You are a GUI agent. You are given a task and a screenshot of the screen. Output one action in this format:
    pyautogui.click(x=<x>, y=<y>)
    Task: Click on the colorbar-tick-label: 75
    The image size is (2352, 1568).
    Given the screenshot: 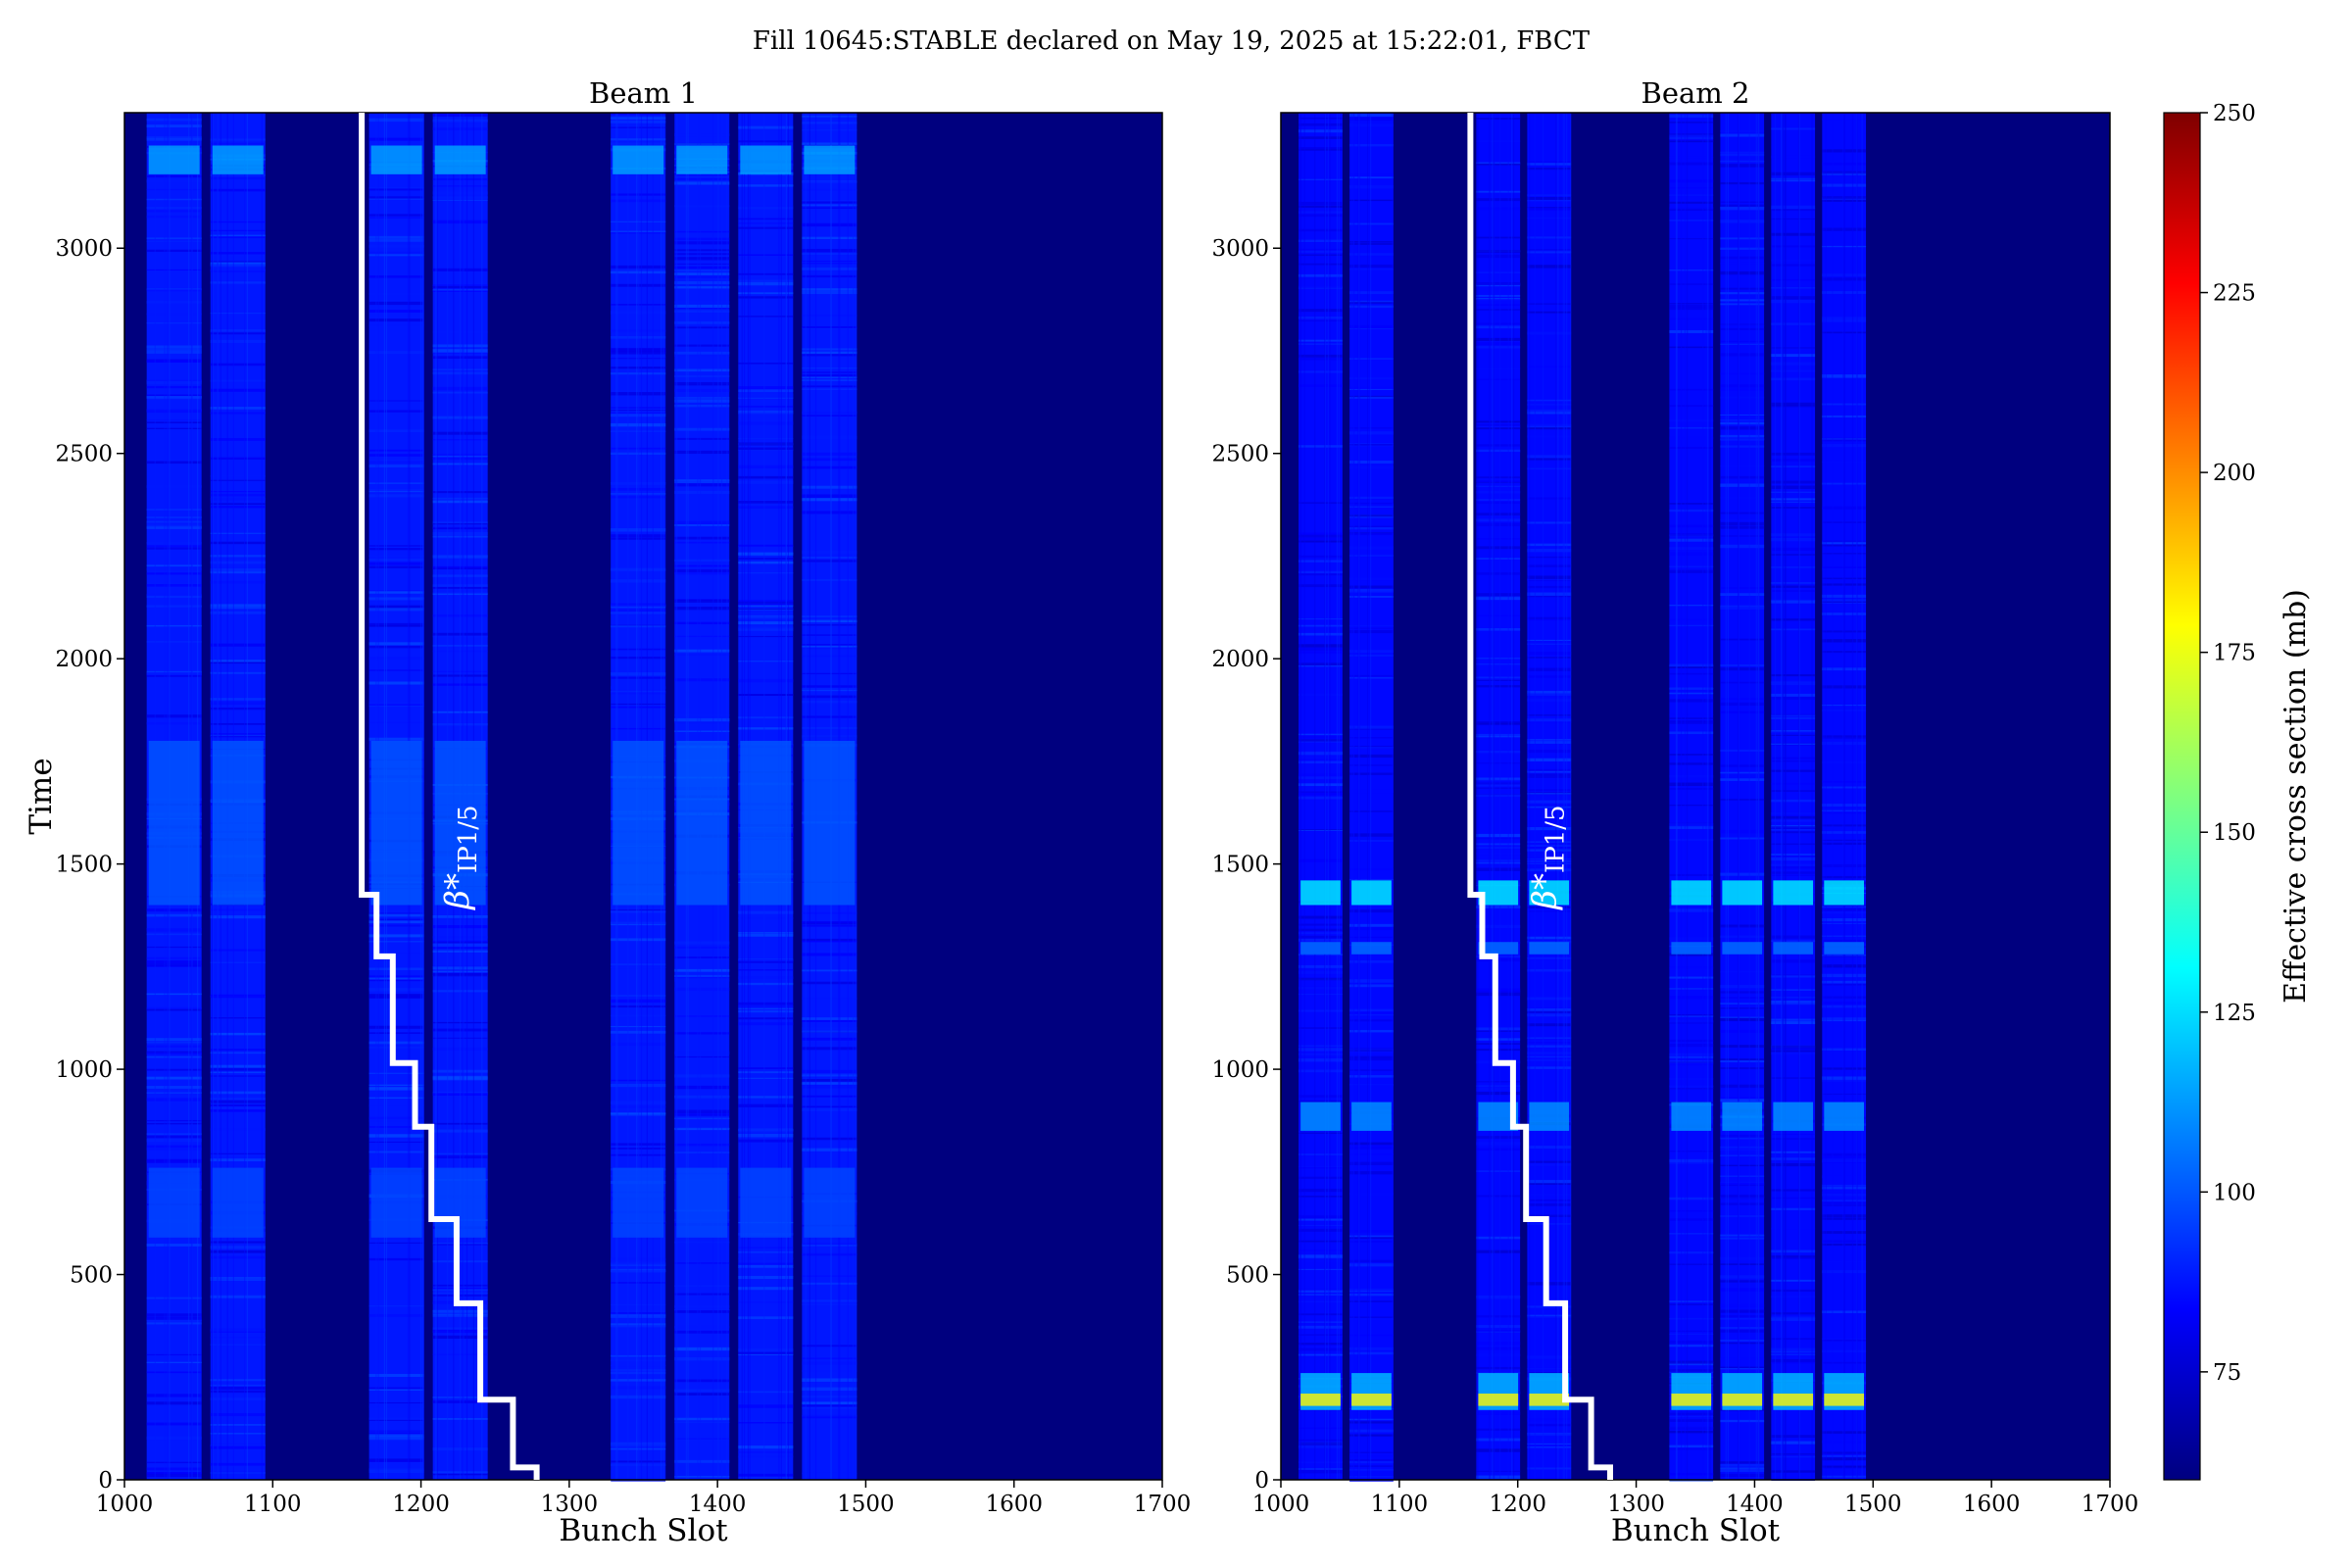 What is the action you would take?
    pyautogui.click(x=2227, y=1373)
    